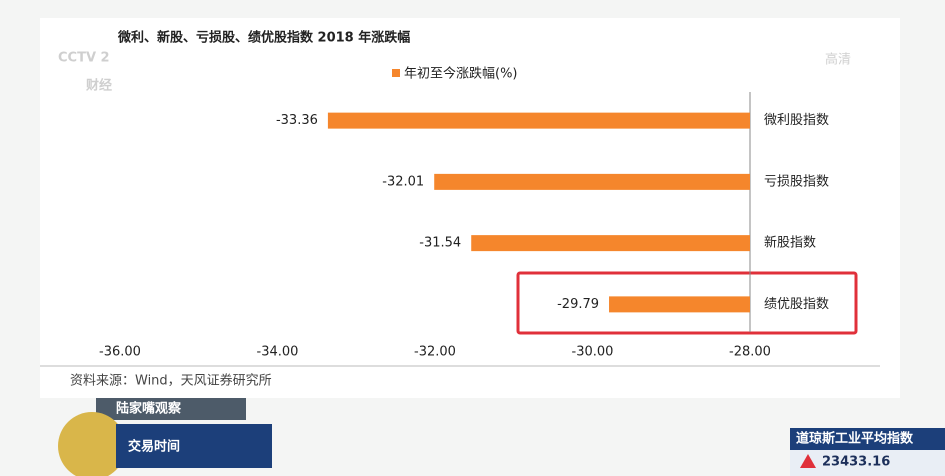 This screenshot has width=945, height=476. I want to click on value-label: -33.36, so click(297, 120).